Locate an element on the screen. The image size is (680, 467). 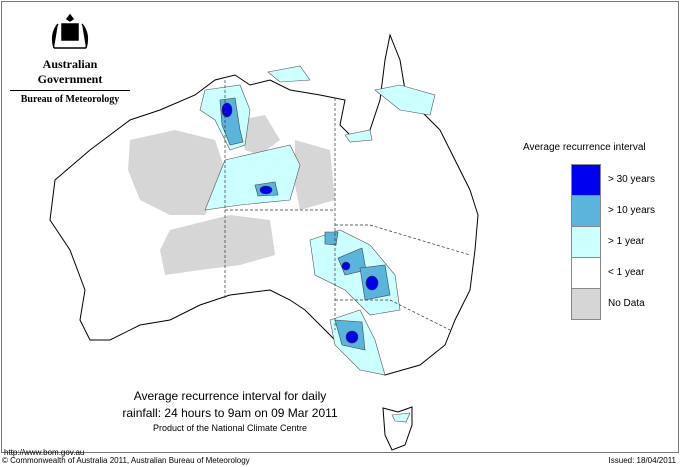
legend-title: Average recurrence interval is located at coordinates (584, 147).